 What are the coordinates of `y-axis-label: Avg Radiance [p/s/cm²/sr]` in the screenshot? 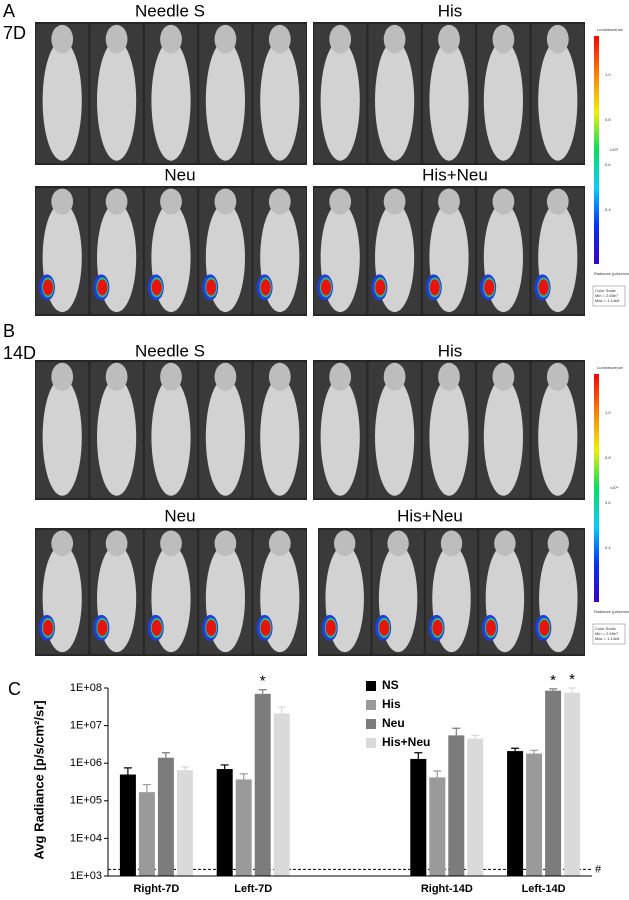 It's located at (38, 779).